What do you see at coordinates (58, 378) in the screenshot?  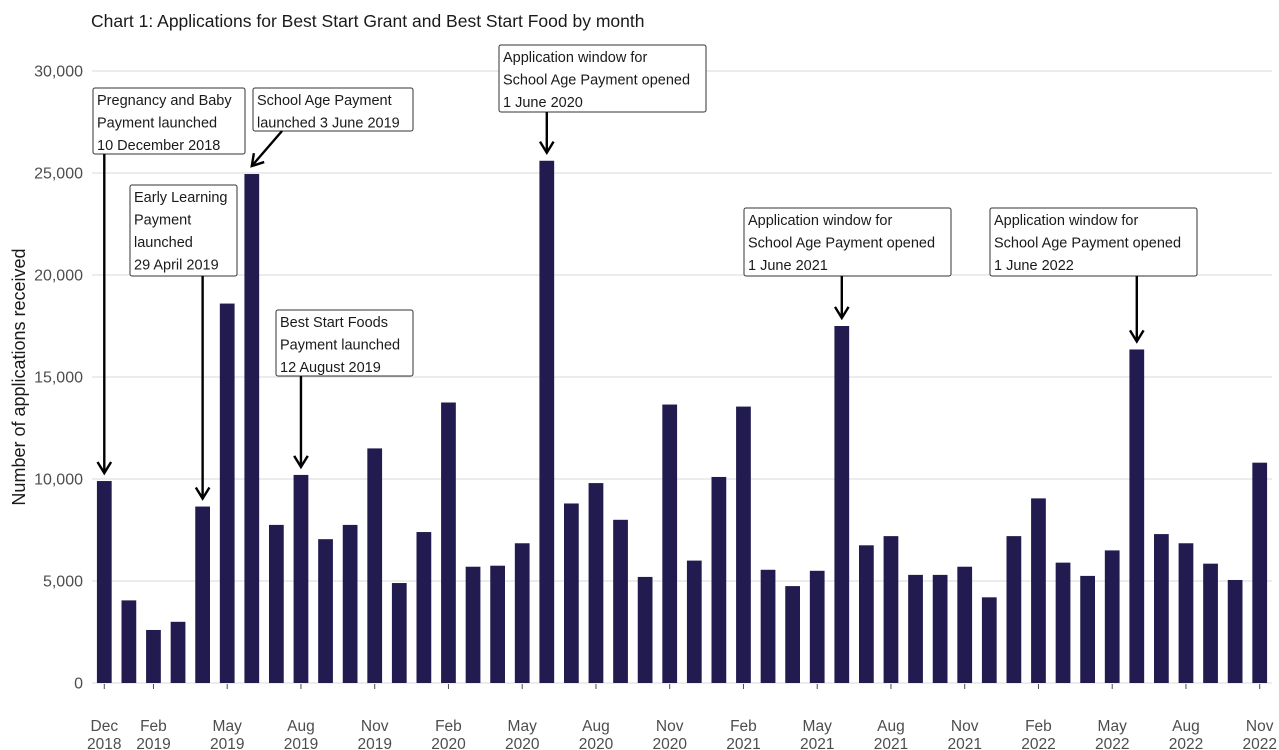 I see `y-tick-label: 15,000` at bounding box center [58, 378].